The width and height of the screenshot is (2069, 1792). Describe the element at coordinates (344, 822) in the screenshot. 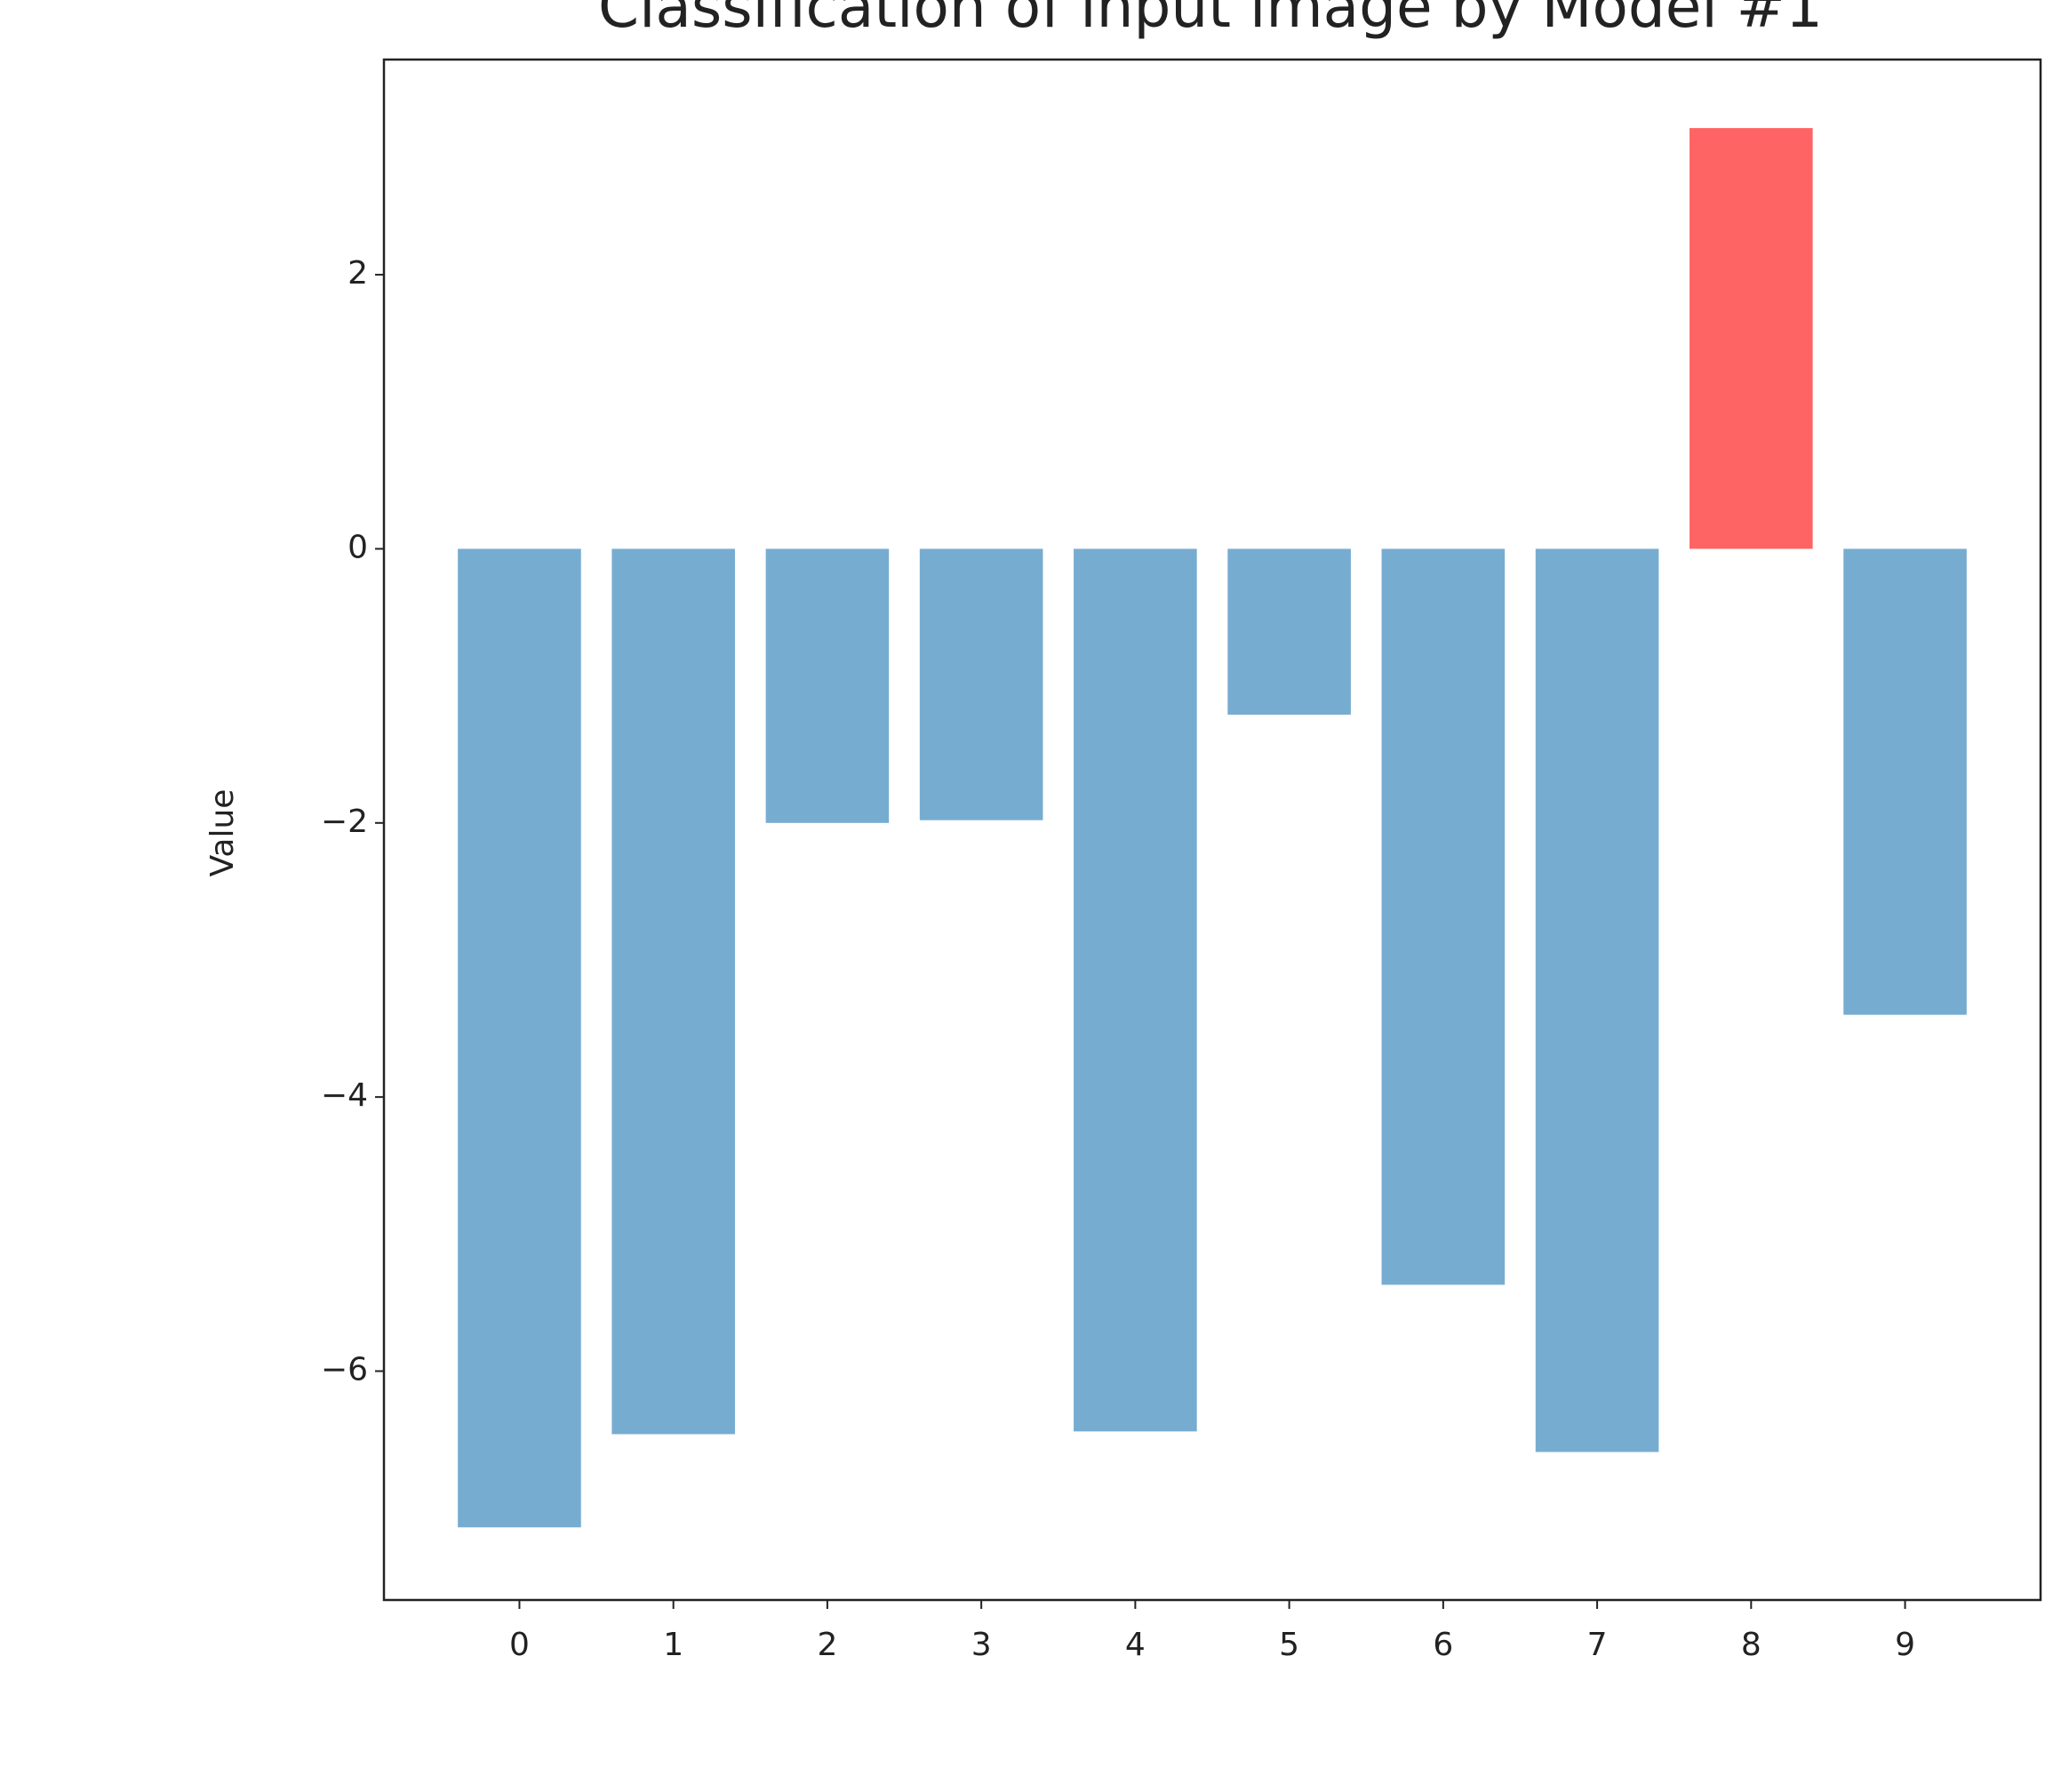

I see `y-tick-label: −2` at that location.